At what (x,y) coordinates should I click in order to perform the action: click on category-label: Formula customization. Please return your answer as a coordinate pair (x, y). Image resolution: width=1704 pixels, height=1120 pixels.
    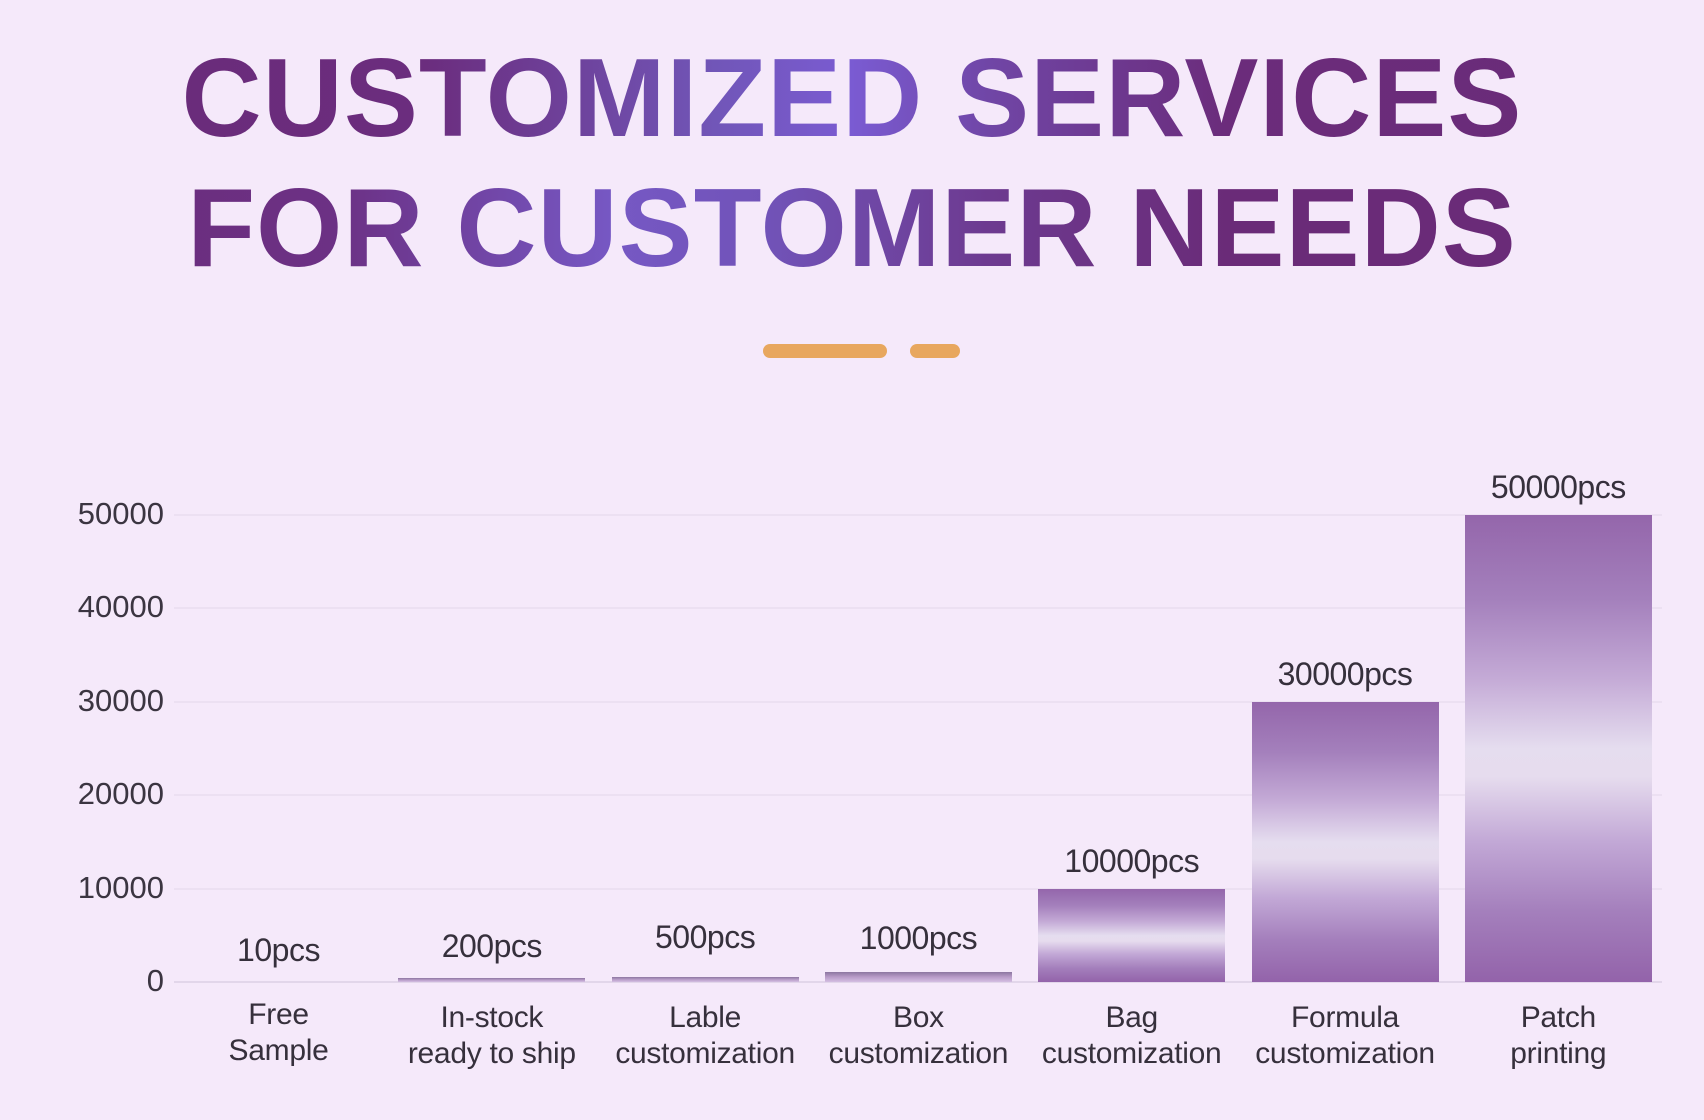
    Looking at the image, I should click on (1345, 1036).